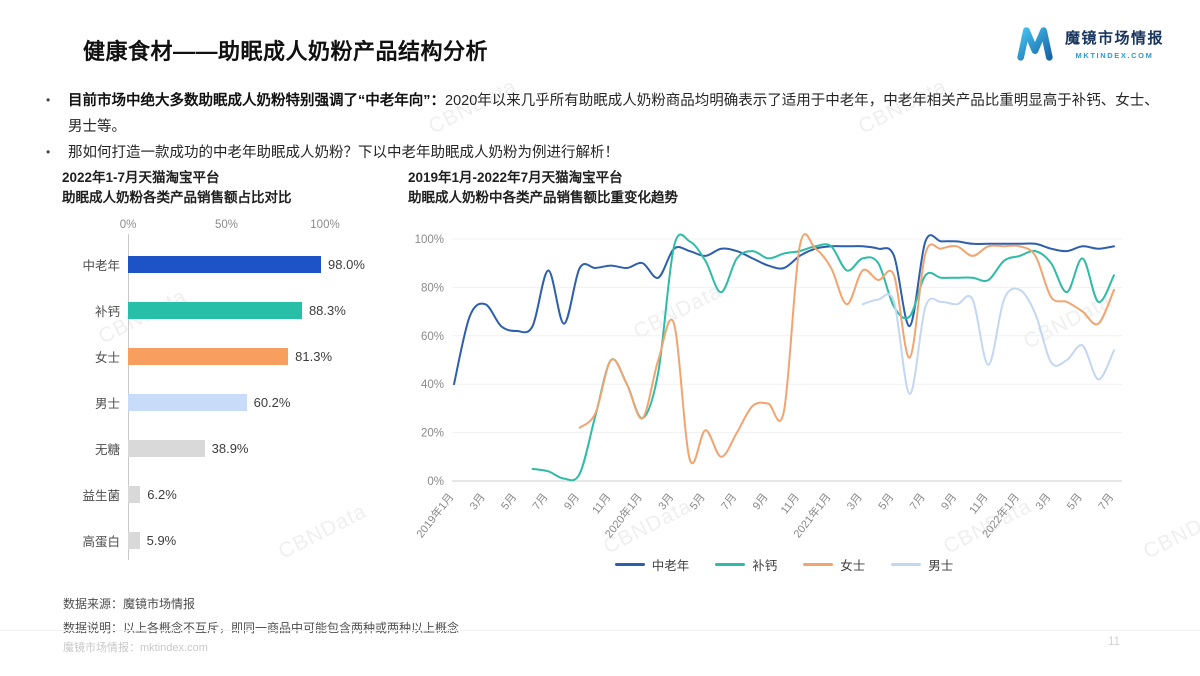 This screenshot has height=676, width=1200. I want to click on line-series-男士, so click(988, 341).